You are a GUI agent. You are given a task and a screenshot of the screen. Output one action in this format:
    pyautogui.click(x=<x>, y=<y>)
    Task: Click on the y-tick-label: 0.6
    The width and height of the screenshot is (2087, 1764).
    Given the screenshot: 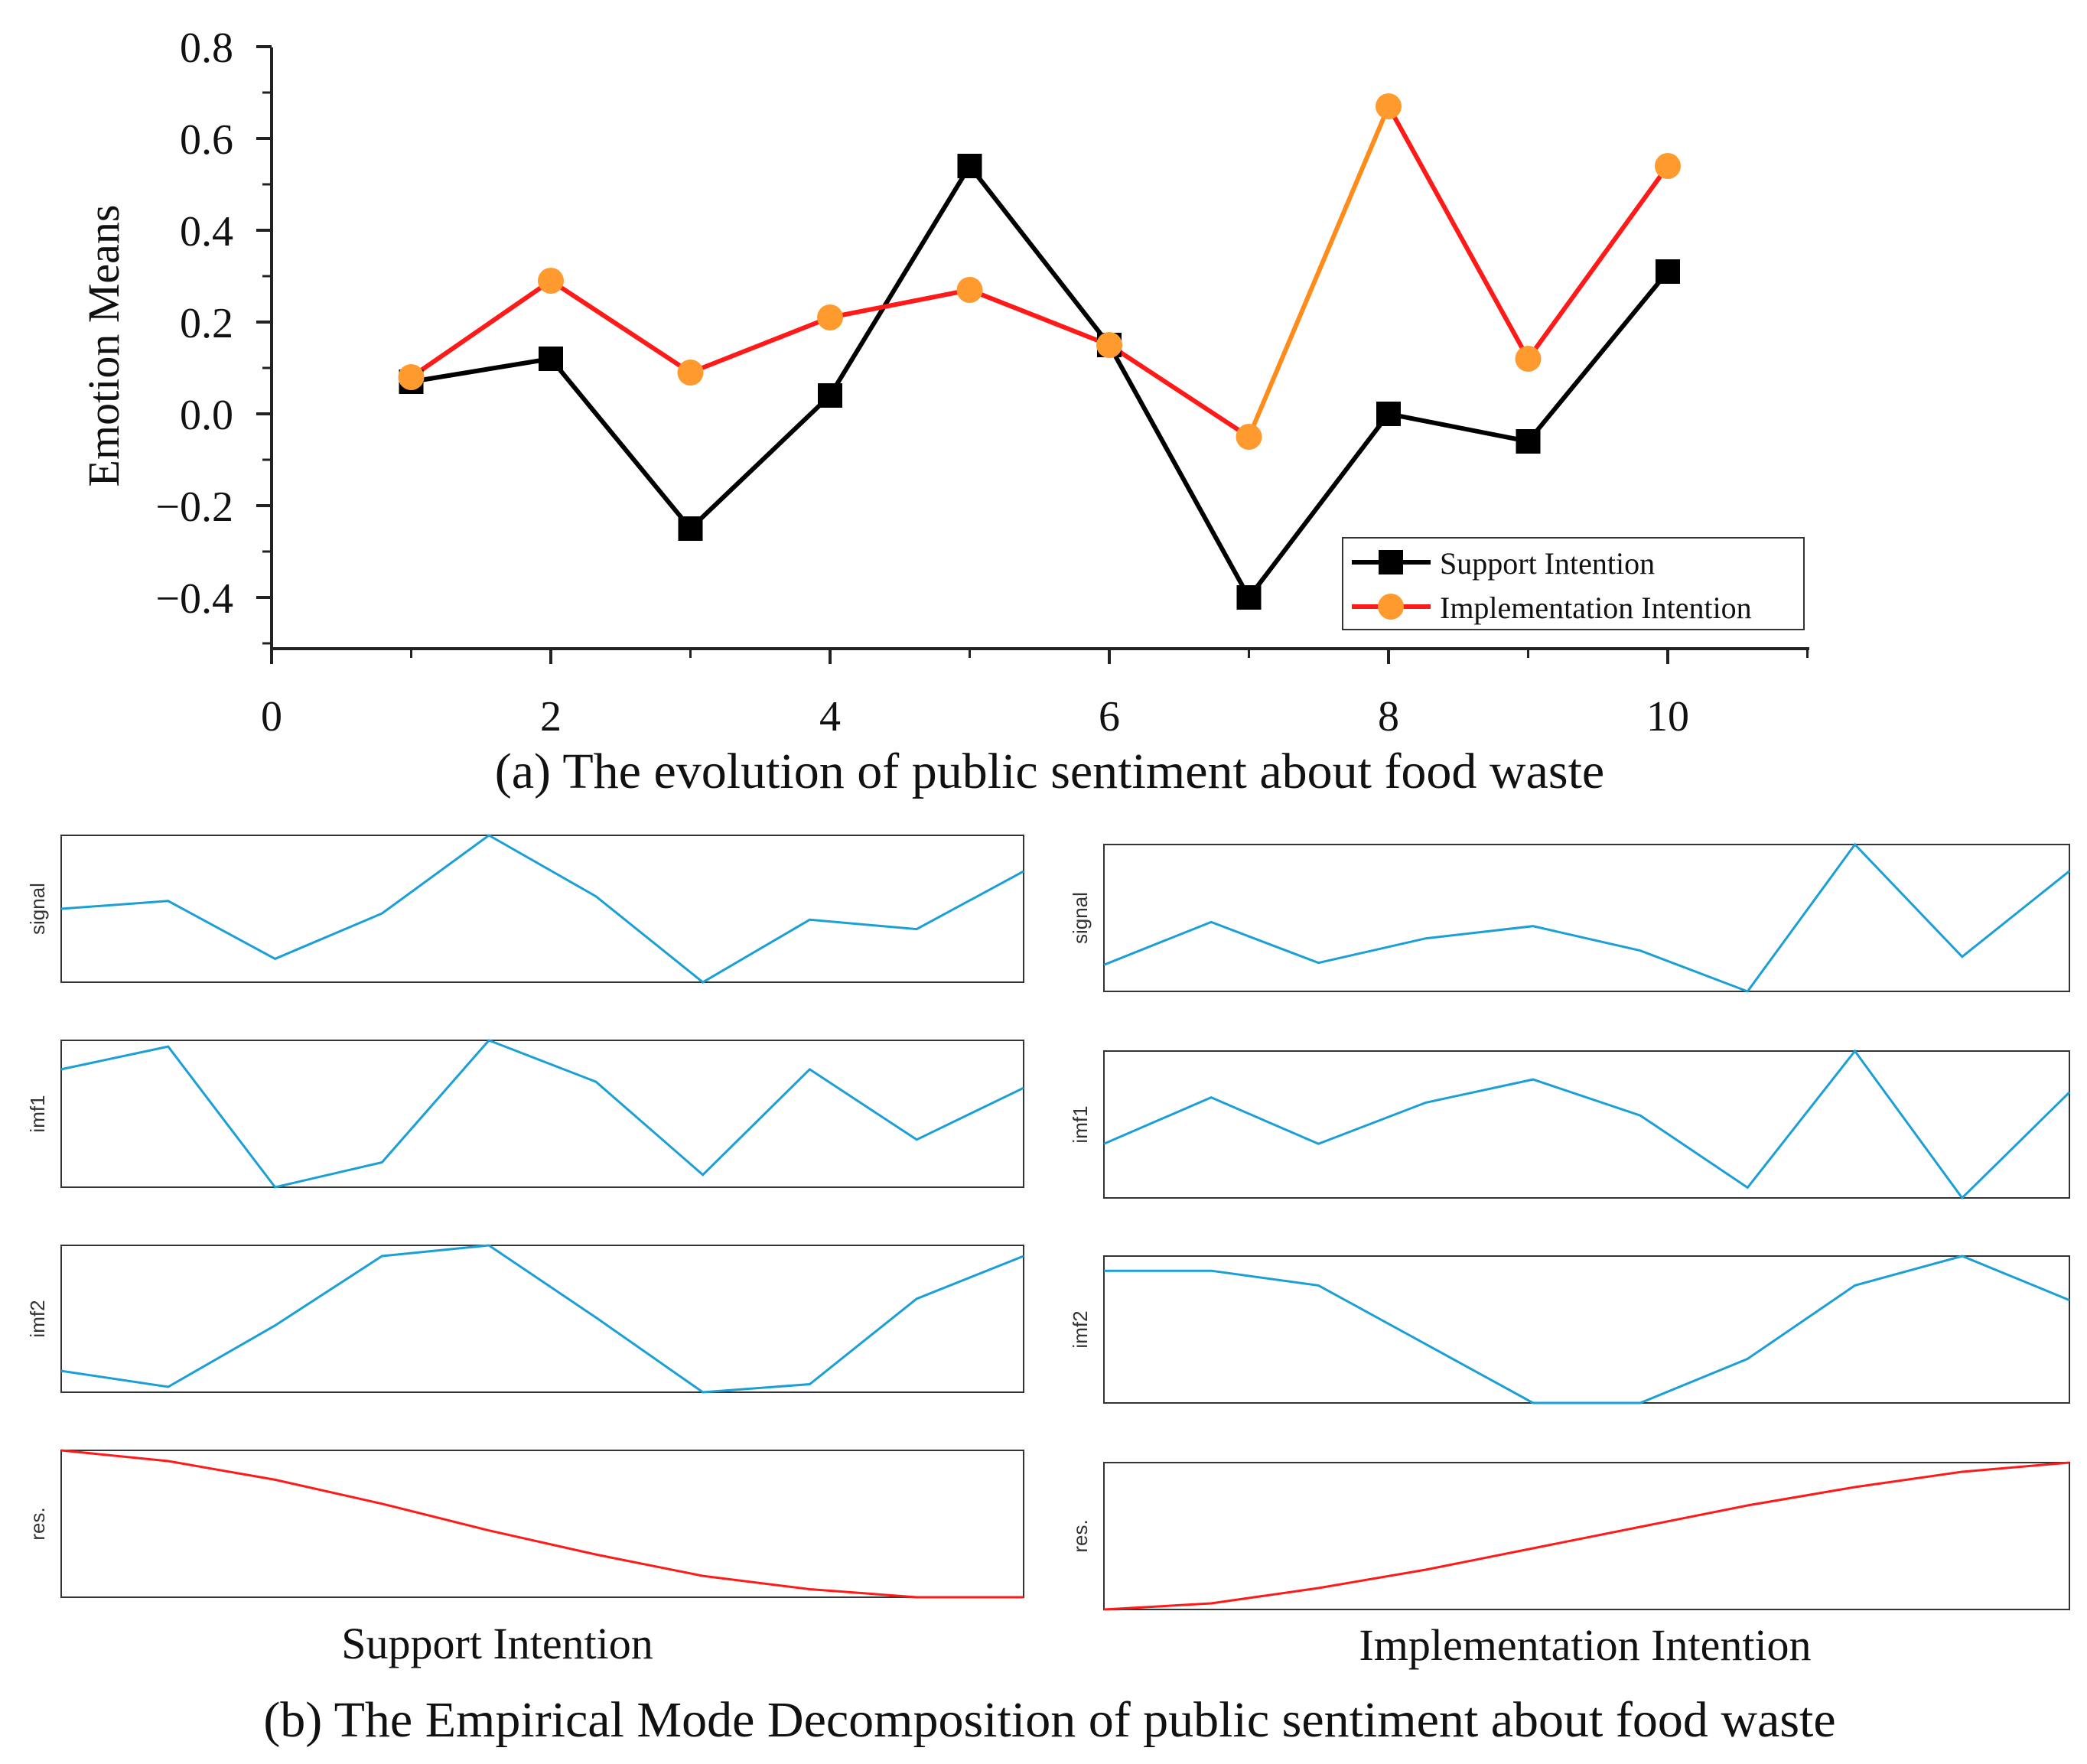 What is the action you would take?
    pyautogui.click(x=206, y=140)
    